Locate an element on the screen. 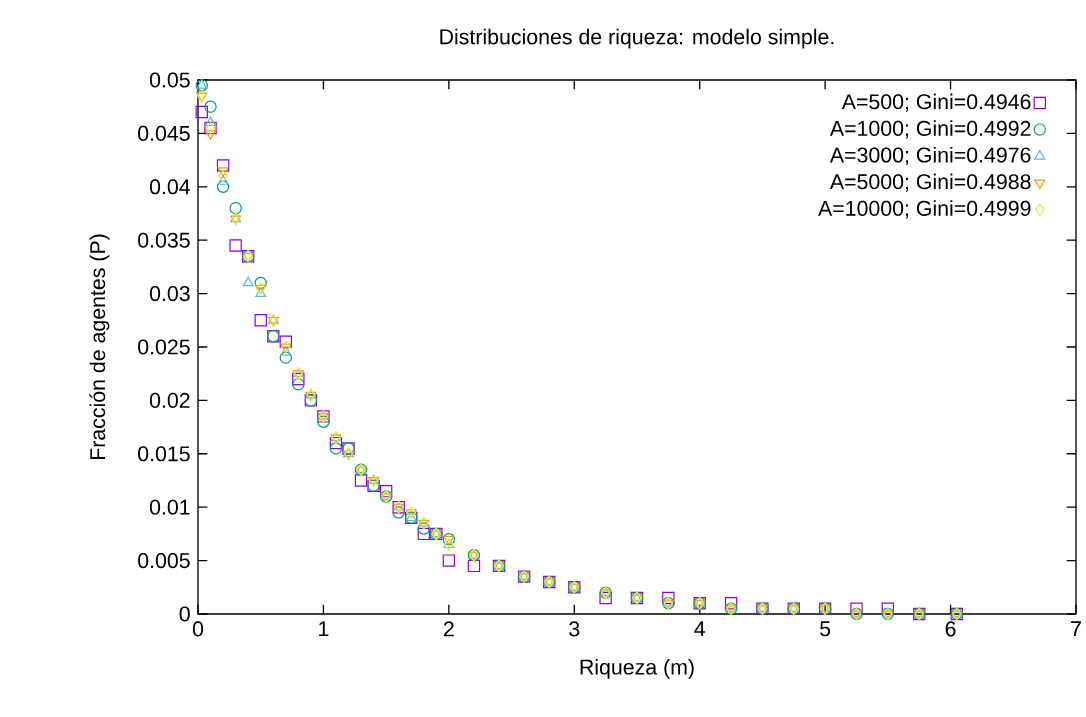 The image size is (1086, 717). y-tick-label: 0.015 is located at coordinates (164, 454).